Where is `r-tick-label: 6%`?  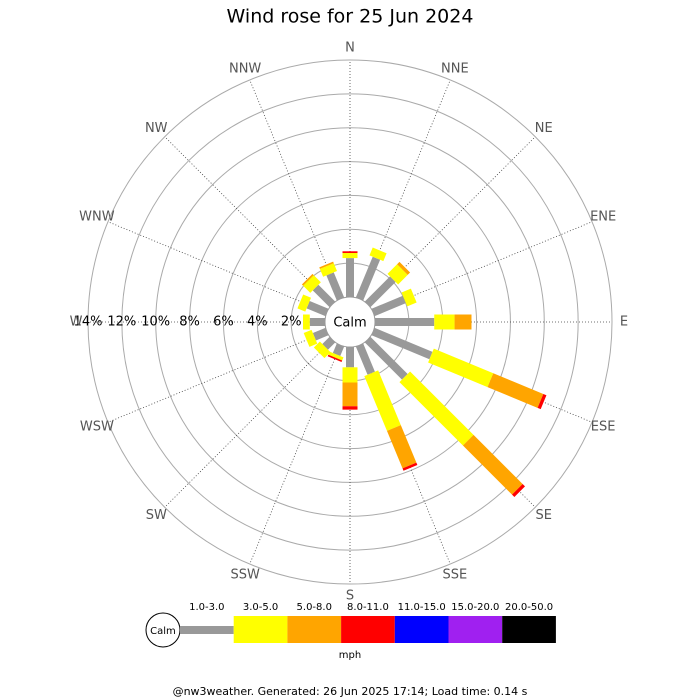
r-tick-label: 6% is located at coordinates (223, 322).